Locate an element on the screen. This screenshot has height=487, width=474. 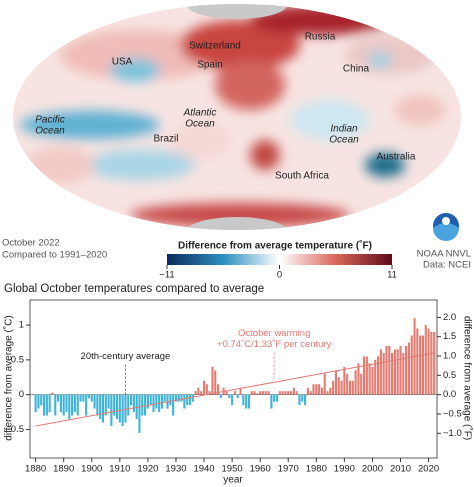
x-tick-label: 2020 is located at coordinates (428, 469).